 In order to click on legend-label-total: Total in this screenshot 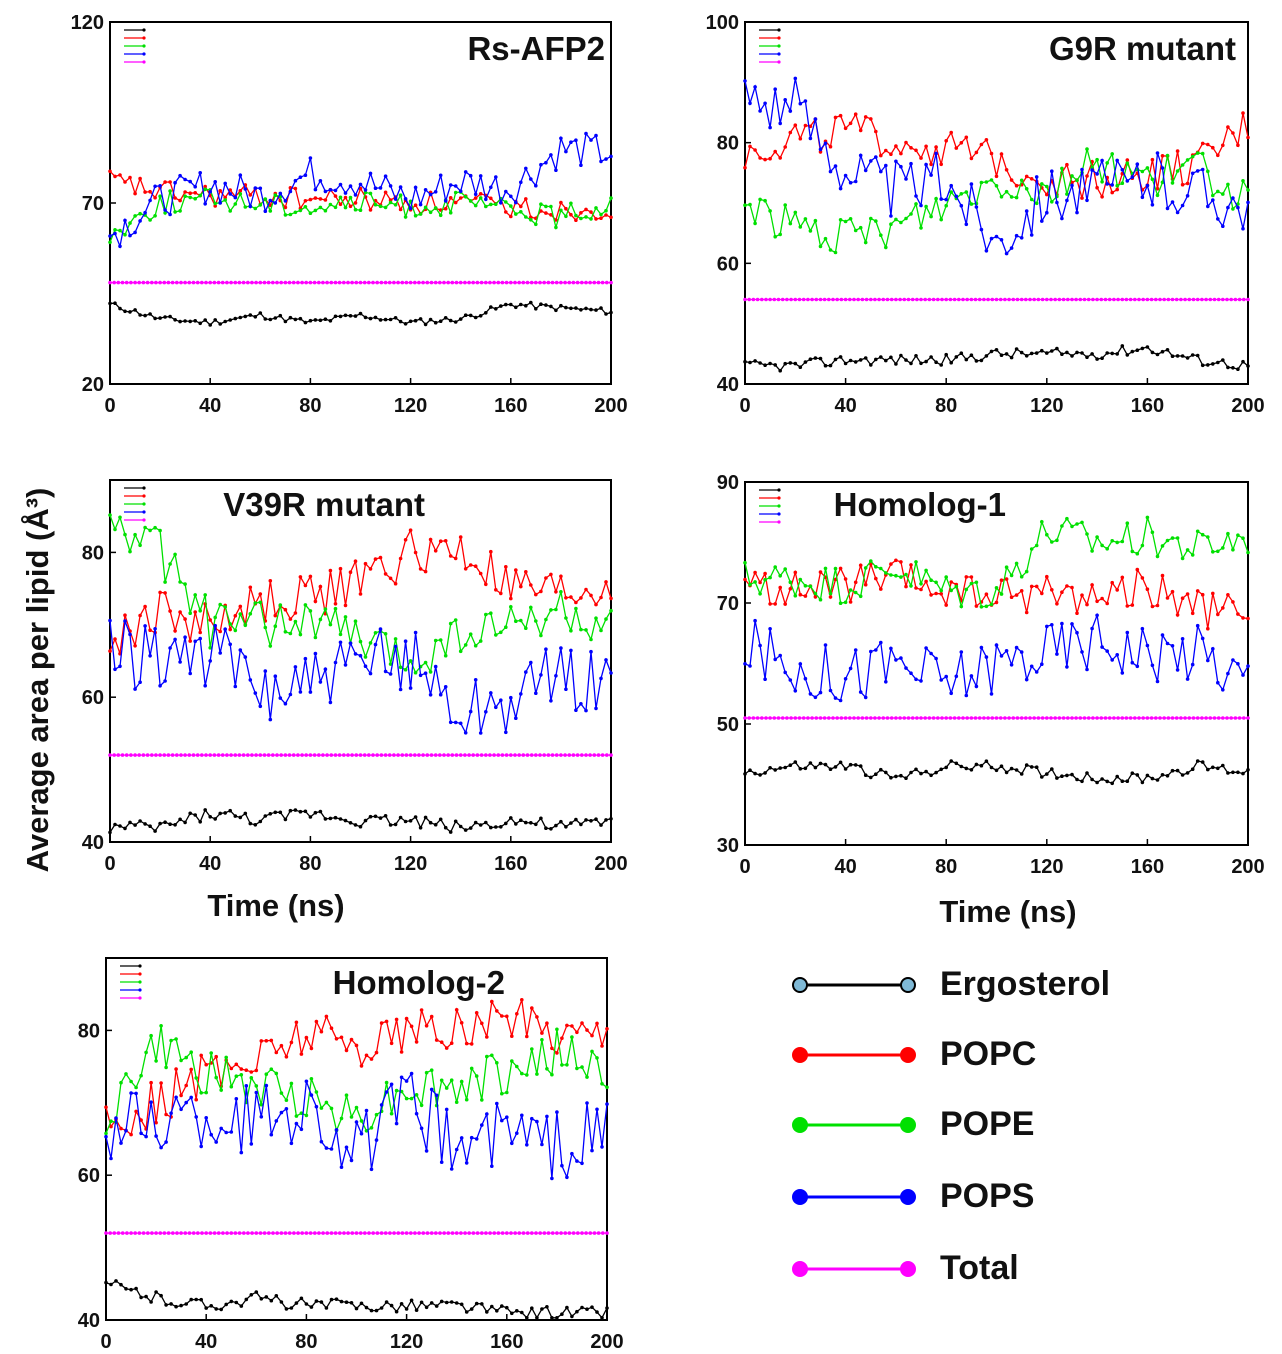, I will do `click(979, 1268)`.